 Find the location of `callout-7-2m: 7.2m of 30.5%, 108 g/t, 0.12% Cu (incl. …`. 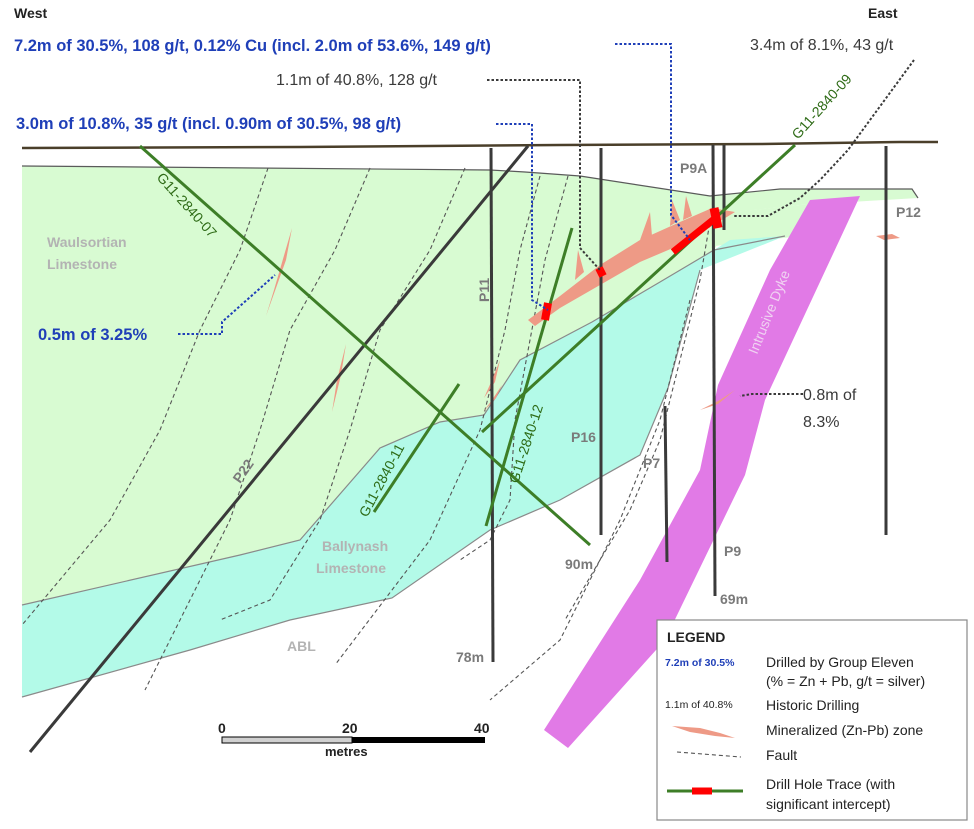

callout-7-2m: 7.2m of 30.5%, 108 g/t, 0.12% Cu (incl. … is located at coordinates (252, 46).